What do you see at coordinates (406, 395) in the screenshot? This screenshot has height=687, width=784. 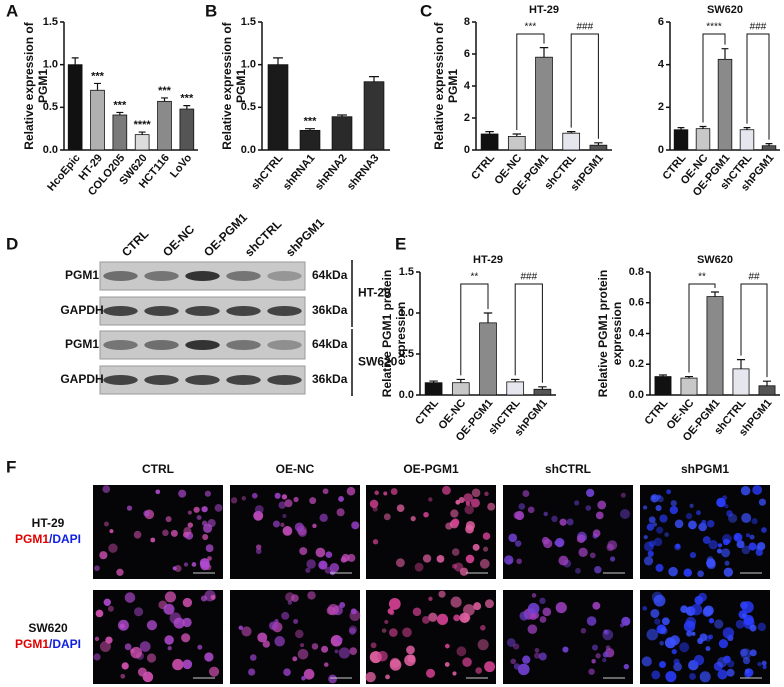 I see `y-tick-label: 0.0` at bounding box center [406, 395].